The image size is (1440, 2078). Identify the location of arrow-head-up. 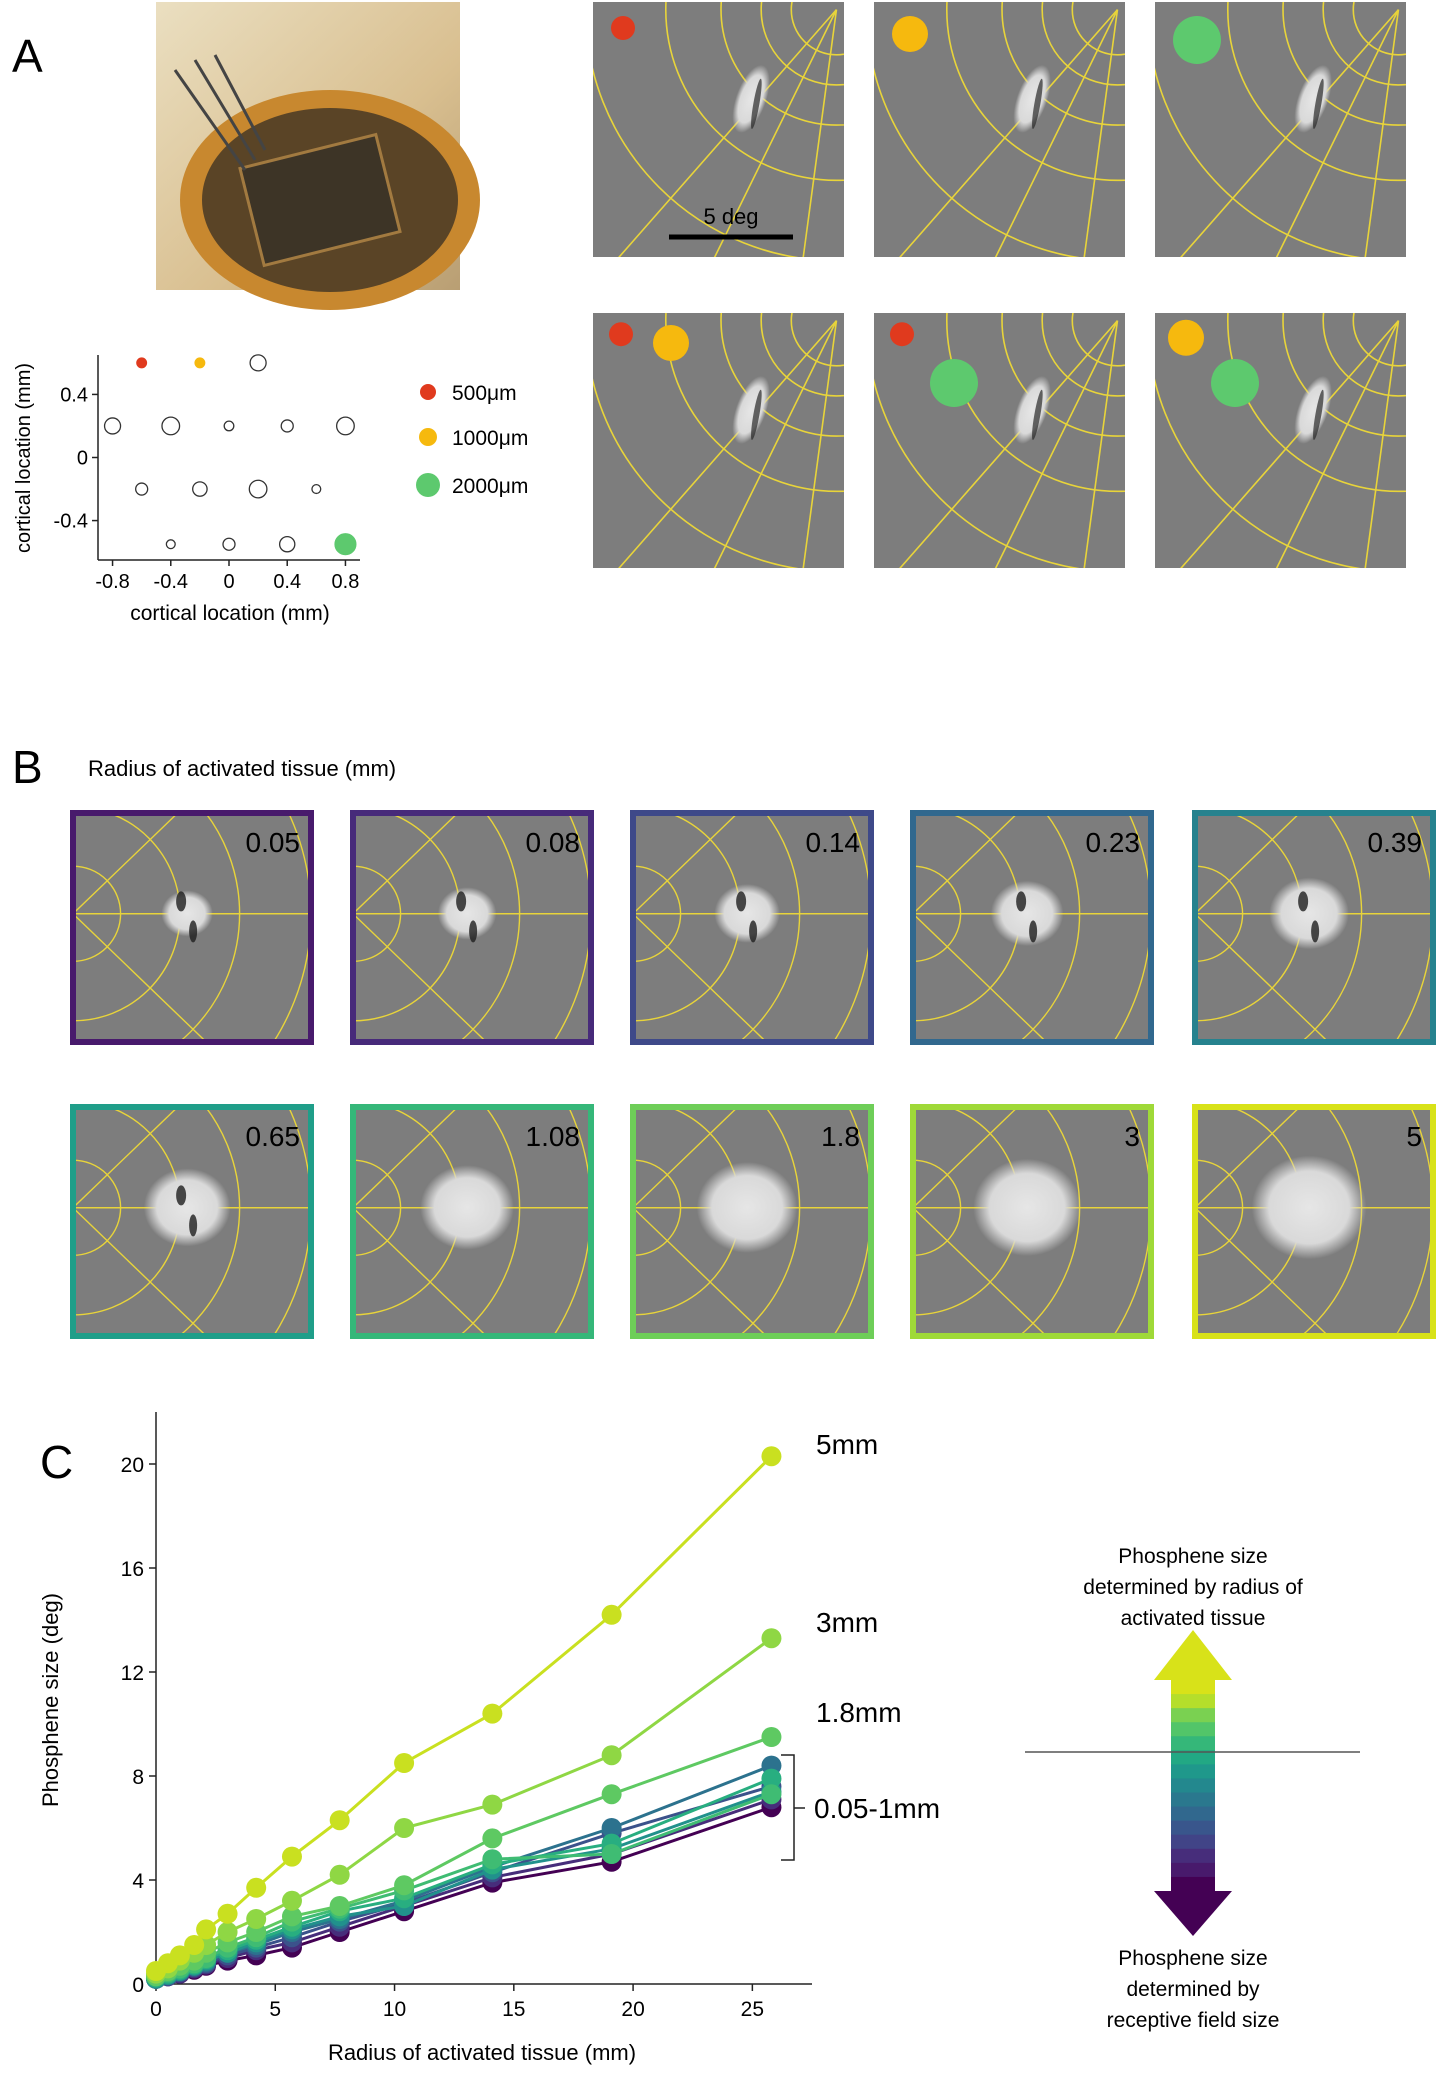
(1193, 1655).